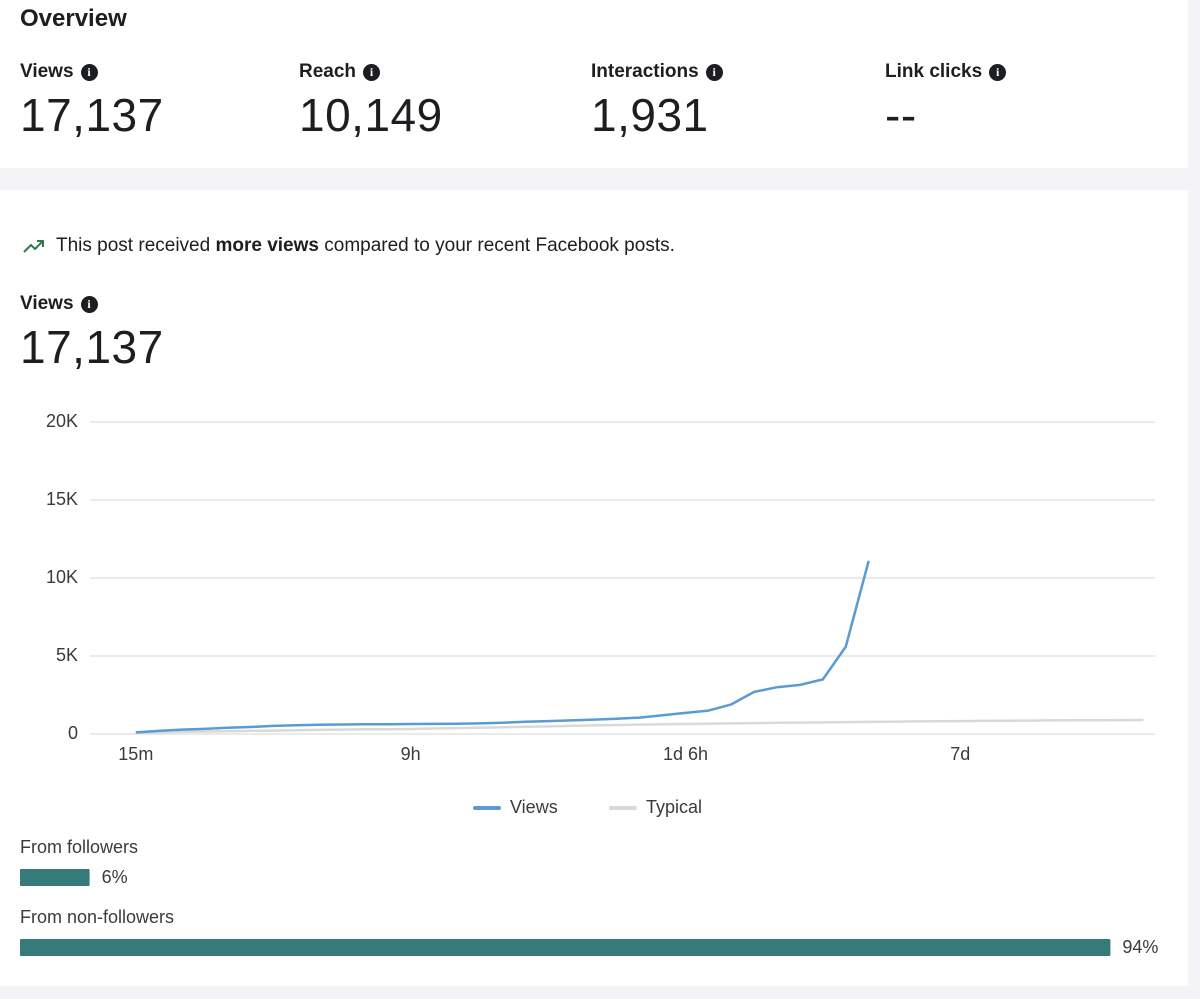  Describe the element at coordinates (328, 71) in the screenshot. I see `label: Reach` at that location.